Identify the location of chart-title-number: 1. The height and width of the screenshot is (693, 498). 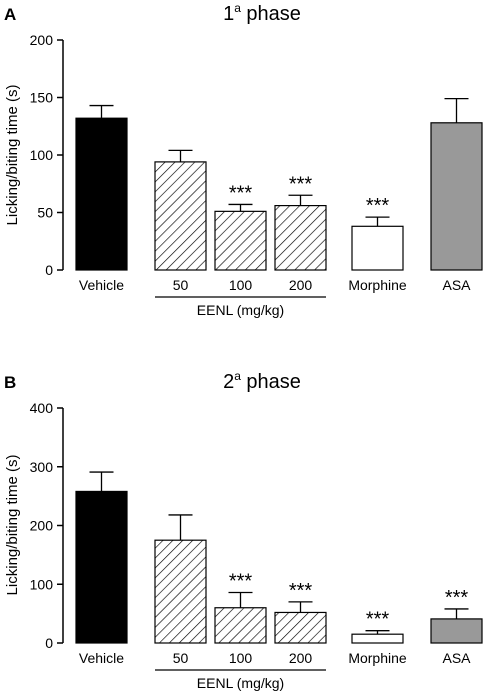
(228, 14).